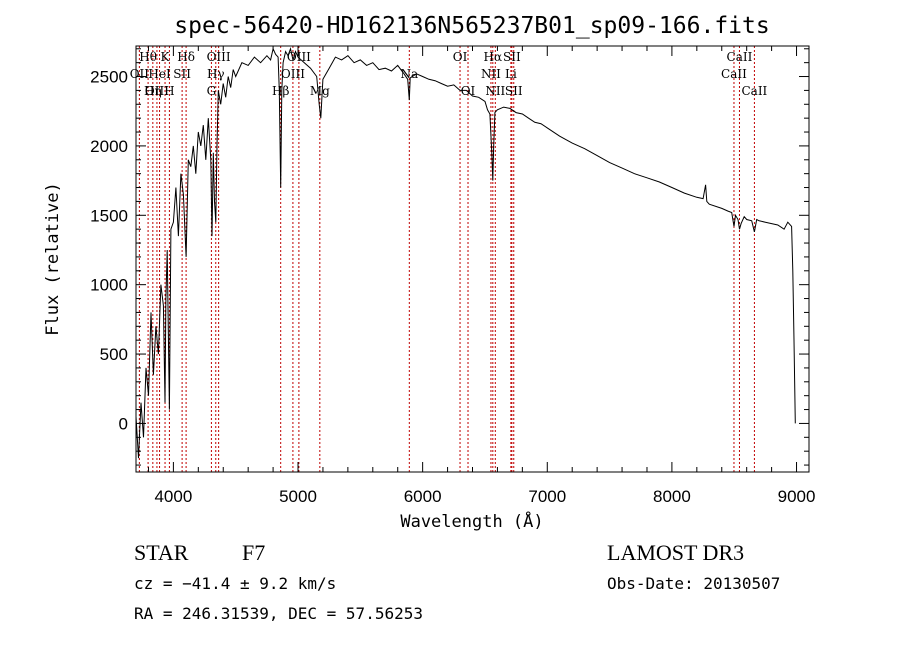 The width and height of the screenshot is (900, 649). I want to click on line-label-3: K, so click(166, 57).